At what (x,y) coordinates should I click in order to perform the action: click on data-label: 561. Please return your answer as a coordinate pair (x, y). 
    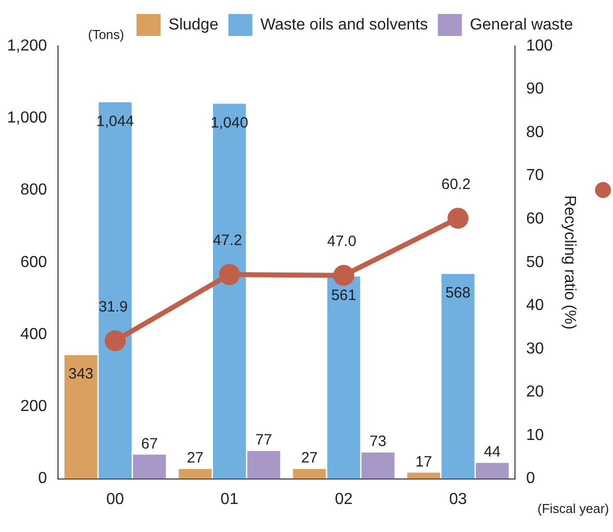
    Looking at the image, I should click on (343, 295).